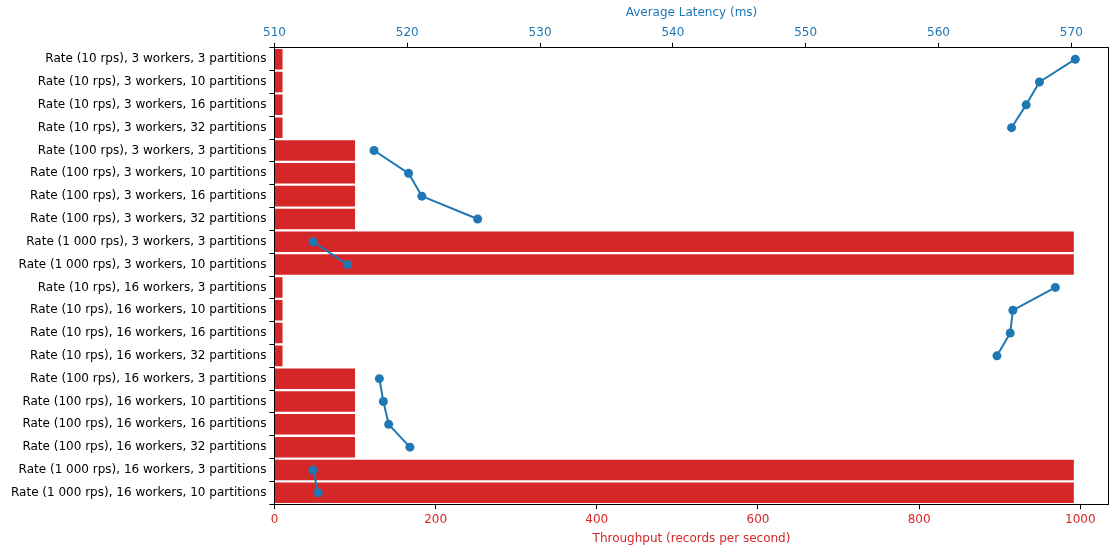 This screenshot has height=552, width=1113. I want to click on y-tick-label: Rate (1 000 rps), 16 workers, 3 partitions, so click(142, 469).